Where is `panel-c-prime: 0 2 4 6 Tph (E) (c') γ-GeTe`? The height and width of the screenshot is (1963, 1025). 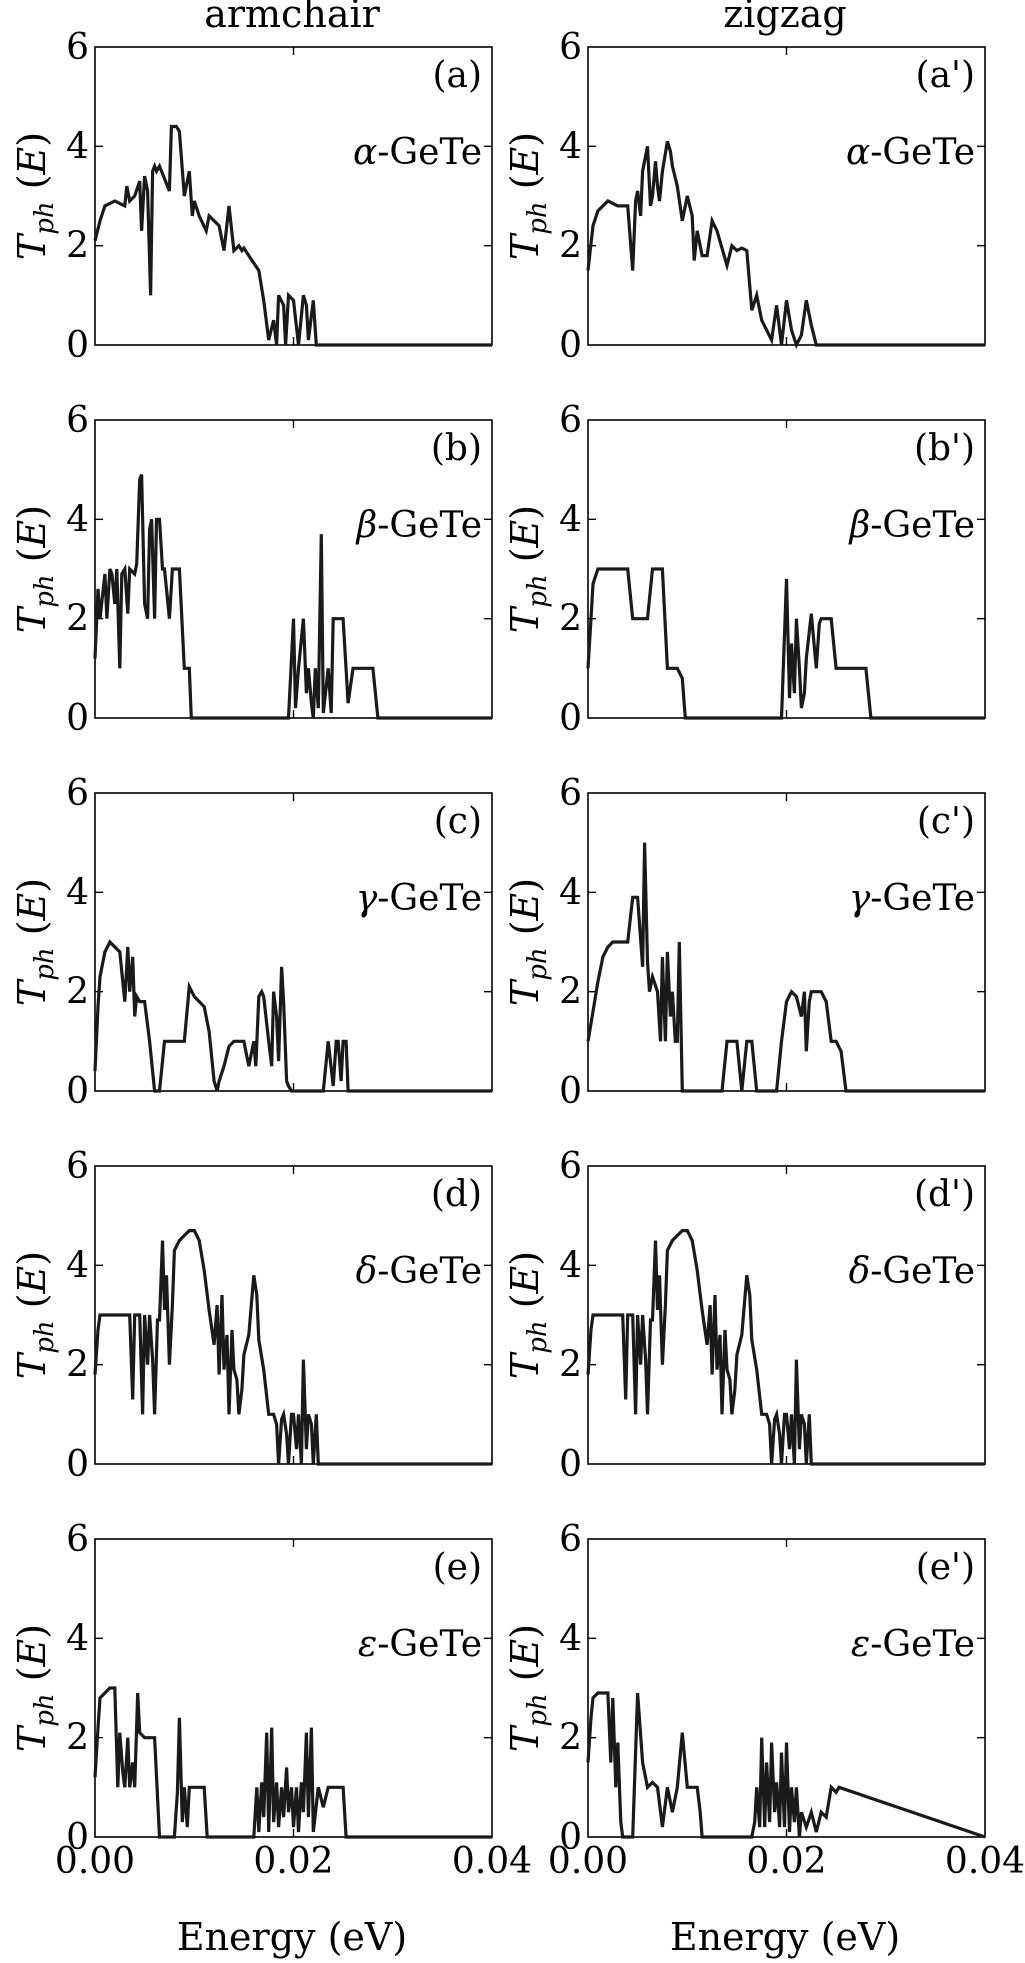 panel-c-prime: 0 2 4 6 Tph (E) (c') γ-GeTe is located at coordinates (744, 942).